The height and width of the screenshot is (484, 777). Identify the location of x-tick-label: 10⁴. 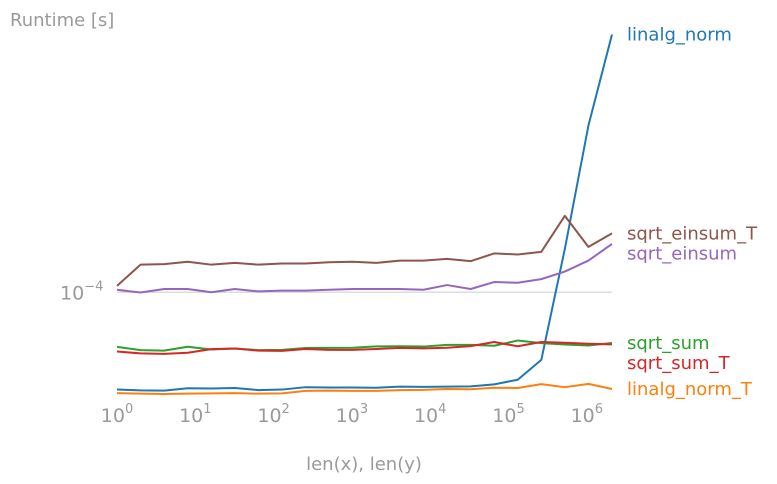
(430, 414).